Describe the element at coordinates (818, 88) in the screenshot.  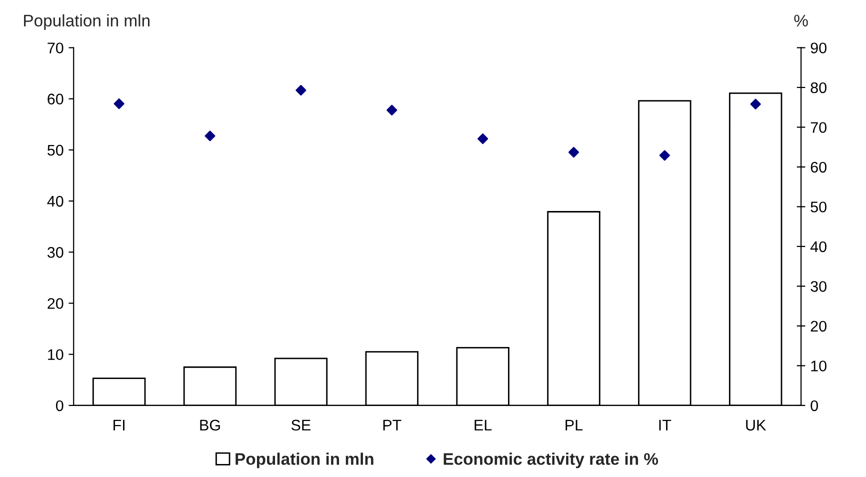
I see `y2-tick-label: 80` at that location.